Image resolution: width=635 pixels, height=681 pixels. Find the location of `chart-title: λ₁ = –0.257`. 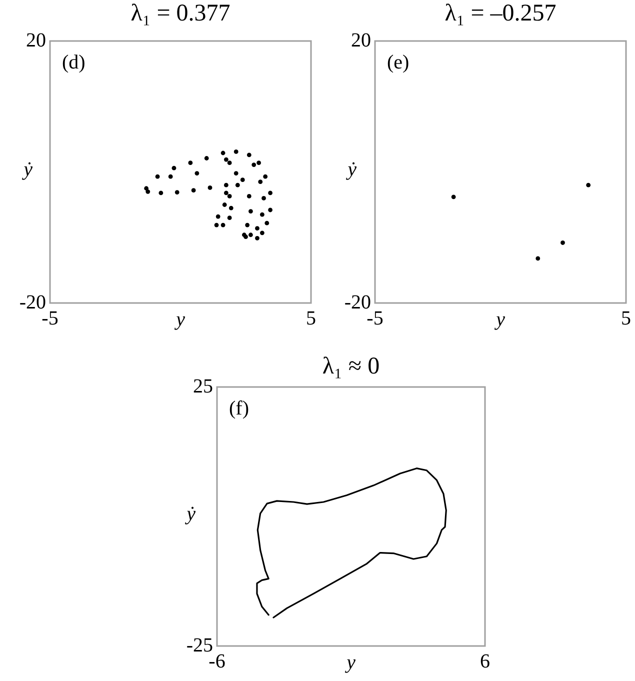

chart-title: λ₁ = –0.257 is located at coordinates (500, 13).